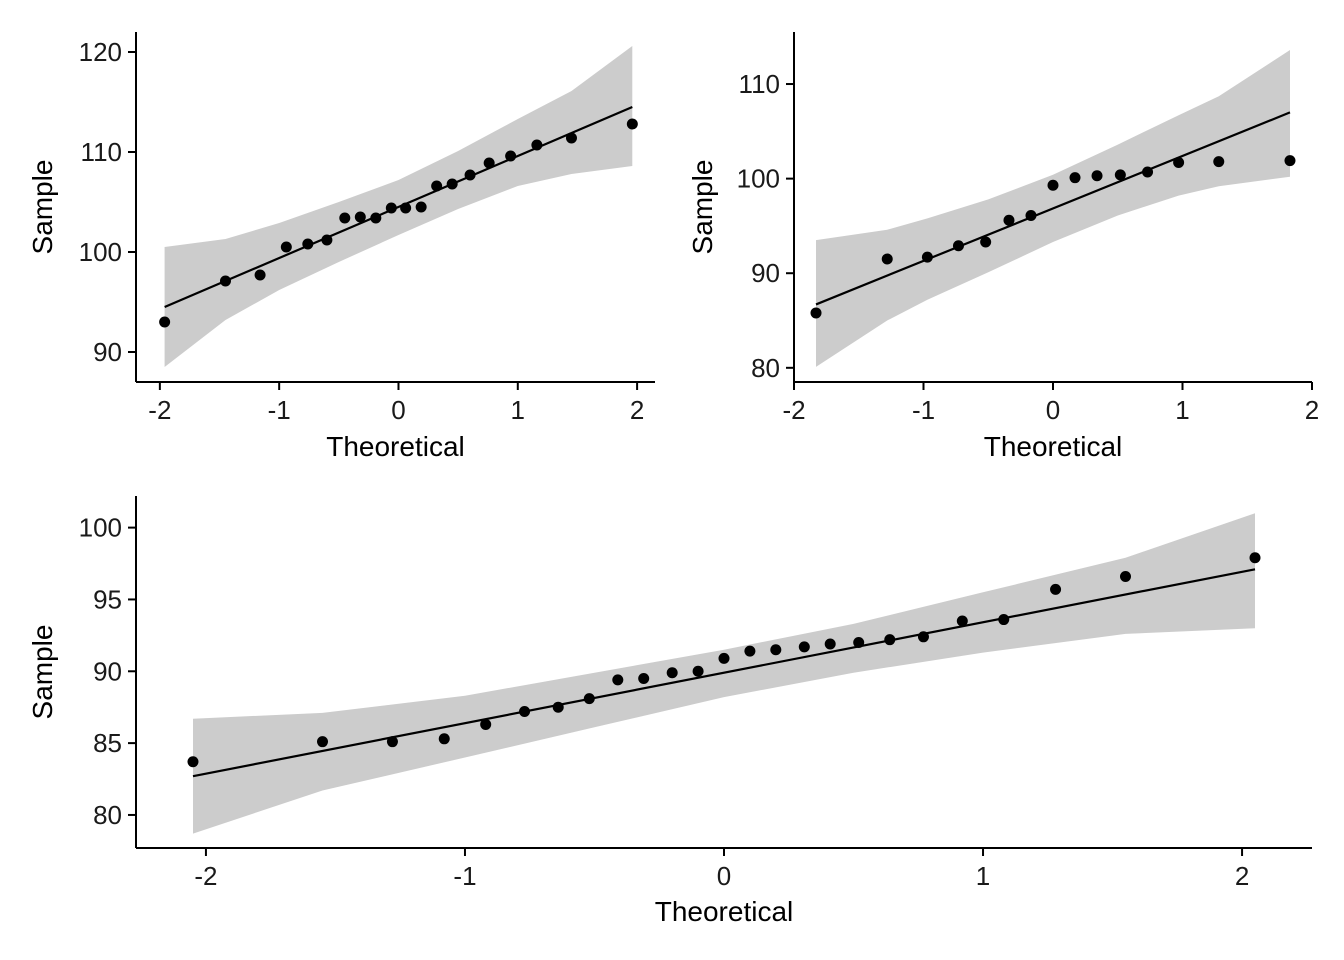 This screenshot has height=960, width=1344. Describe the element at coordinates (100, 52) in the screenshot. I see `y-tick-label: 120` at that location.